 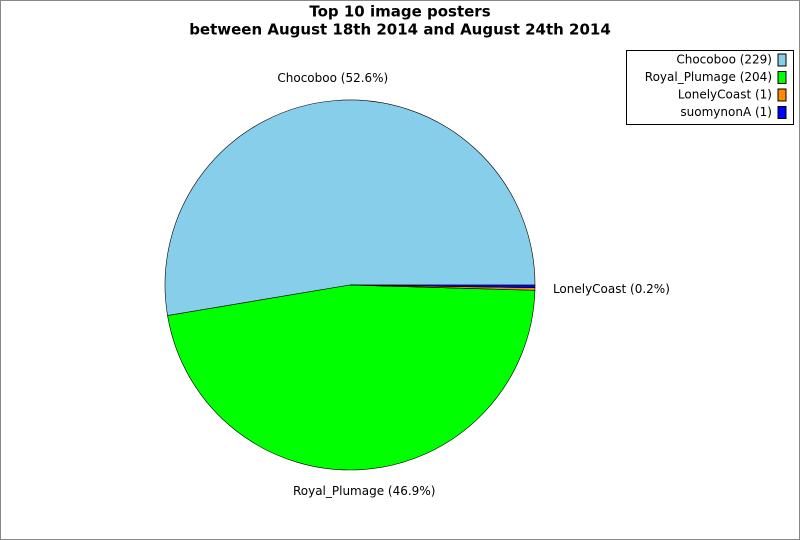 What do you see at coordinates (708, 77) in the screenshot?
I see `legend-label: Royal_Plumage (204)` at bounding box center [708, 77].